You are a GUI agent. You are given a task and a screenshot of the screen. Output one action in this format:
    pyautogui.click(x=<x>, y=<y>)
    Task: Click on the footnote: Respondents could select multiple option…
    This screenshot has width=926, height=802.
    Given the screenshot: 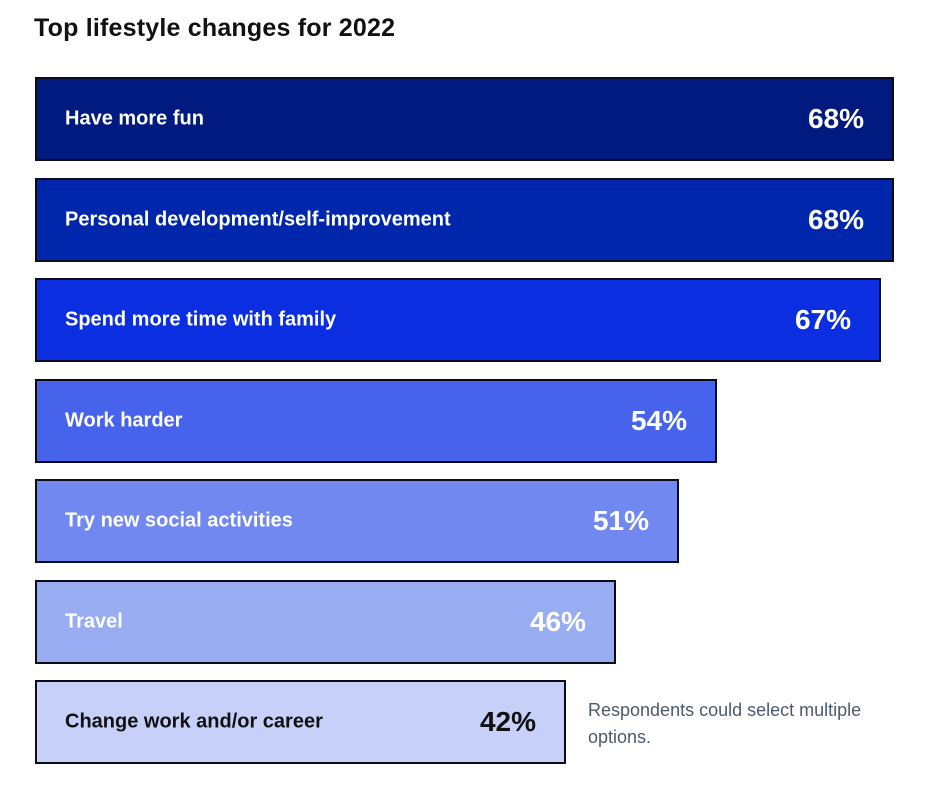 What is the action you would take?
    pyautogui.click(x=725, y=723)
    